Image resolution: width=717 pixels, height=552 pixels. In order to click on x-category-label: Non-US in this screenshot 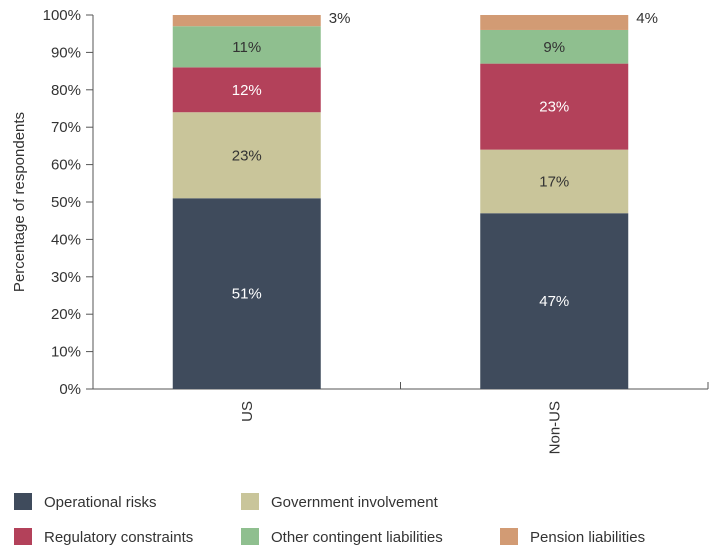, I will do `click(554, 427)`.